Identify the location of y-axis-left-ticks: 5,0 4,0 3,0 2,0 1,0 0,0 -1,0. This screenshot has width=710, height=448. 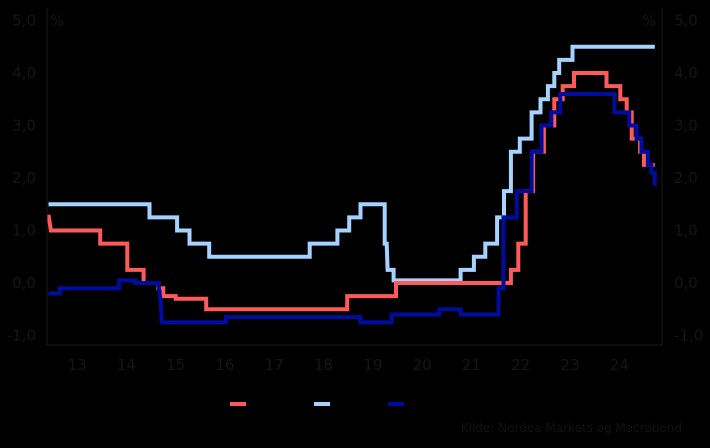
(21, 178).